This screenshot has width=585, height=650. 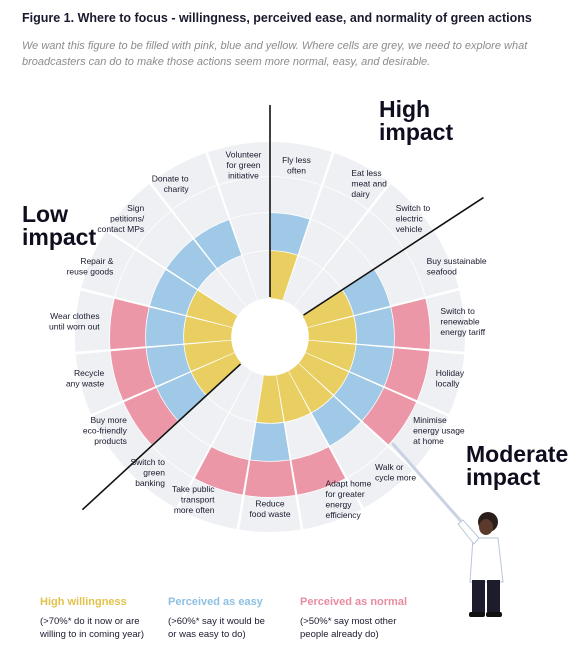 What do you see at coordinates (348, 264) in the screenshot?
I see `segment-easy-switch-to-electric-vehicle` at bounding box center [348, 264].